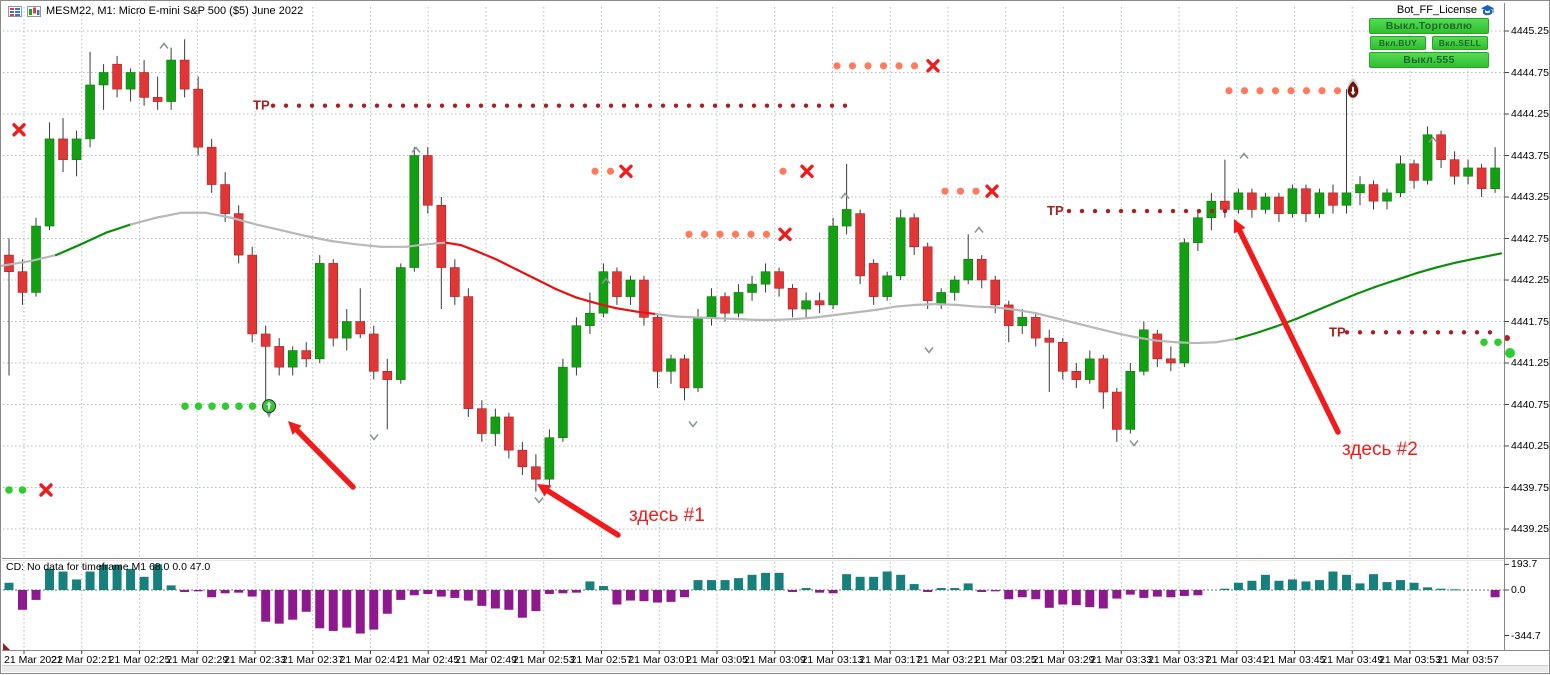 Image resolution: width=1550 pixels, height=675 pixels. I want to click on time-tick-label: 21 Mar 02:57, so click(601, 660).